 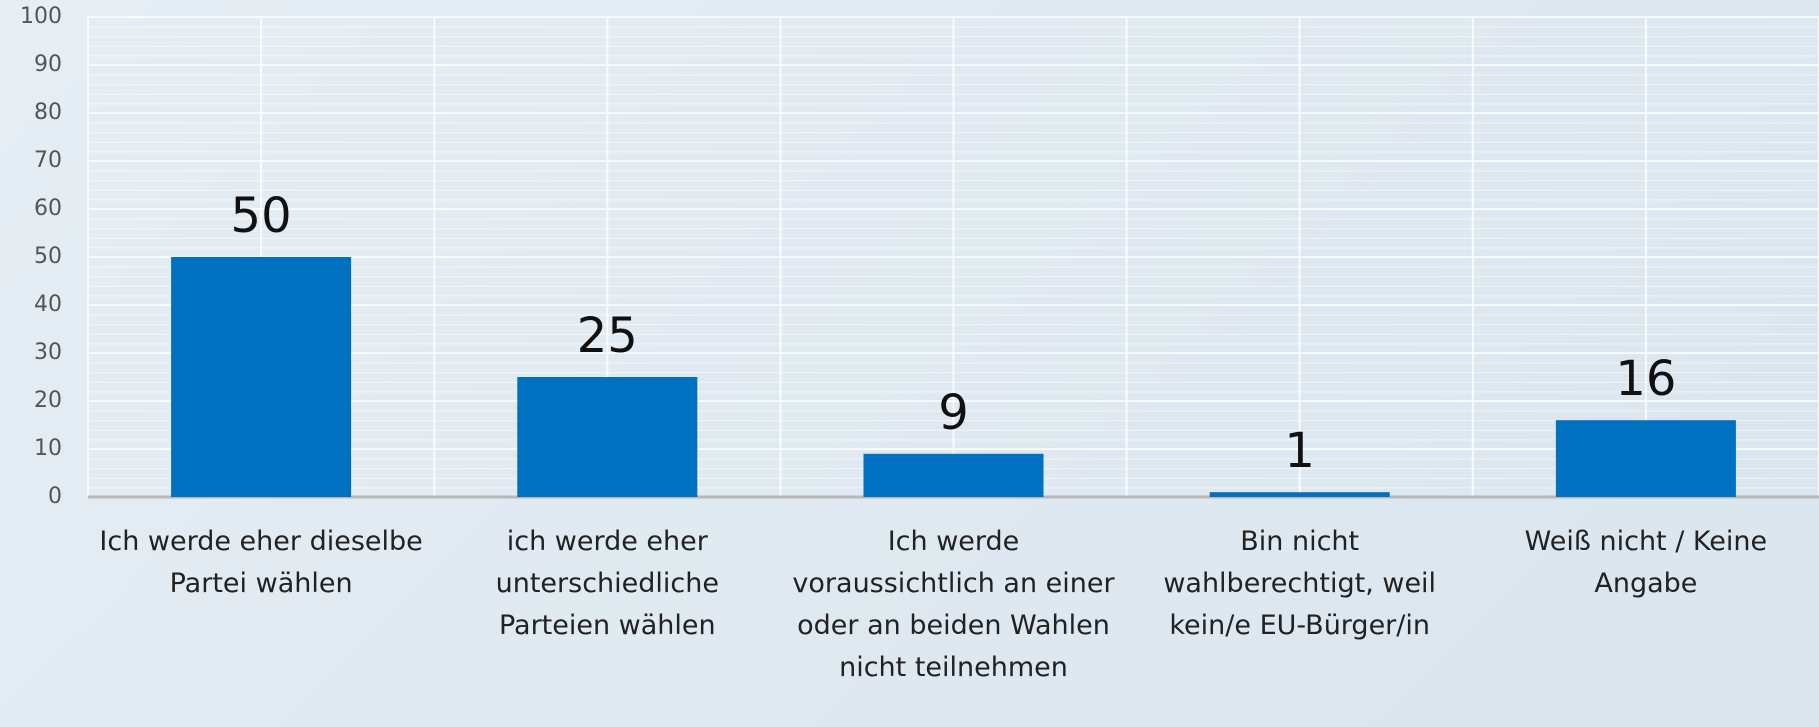 What do you see at coordinates (55, 496) in the screenshot?
I see `y-tick-label: 0` at bounding box center [55, 496].